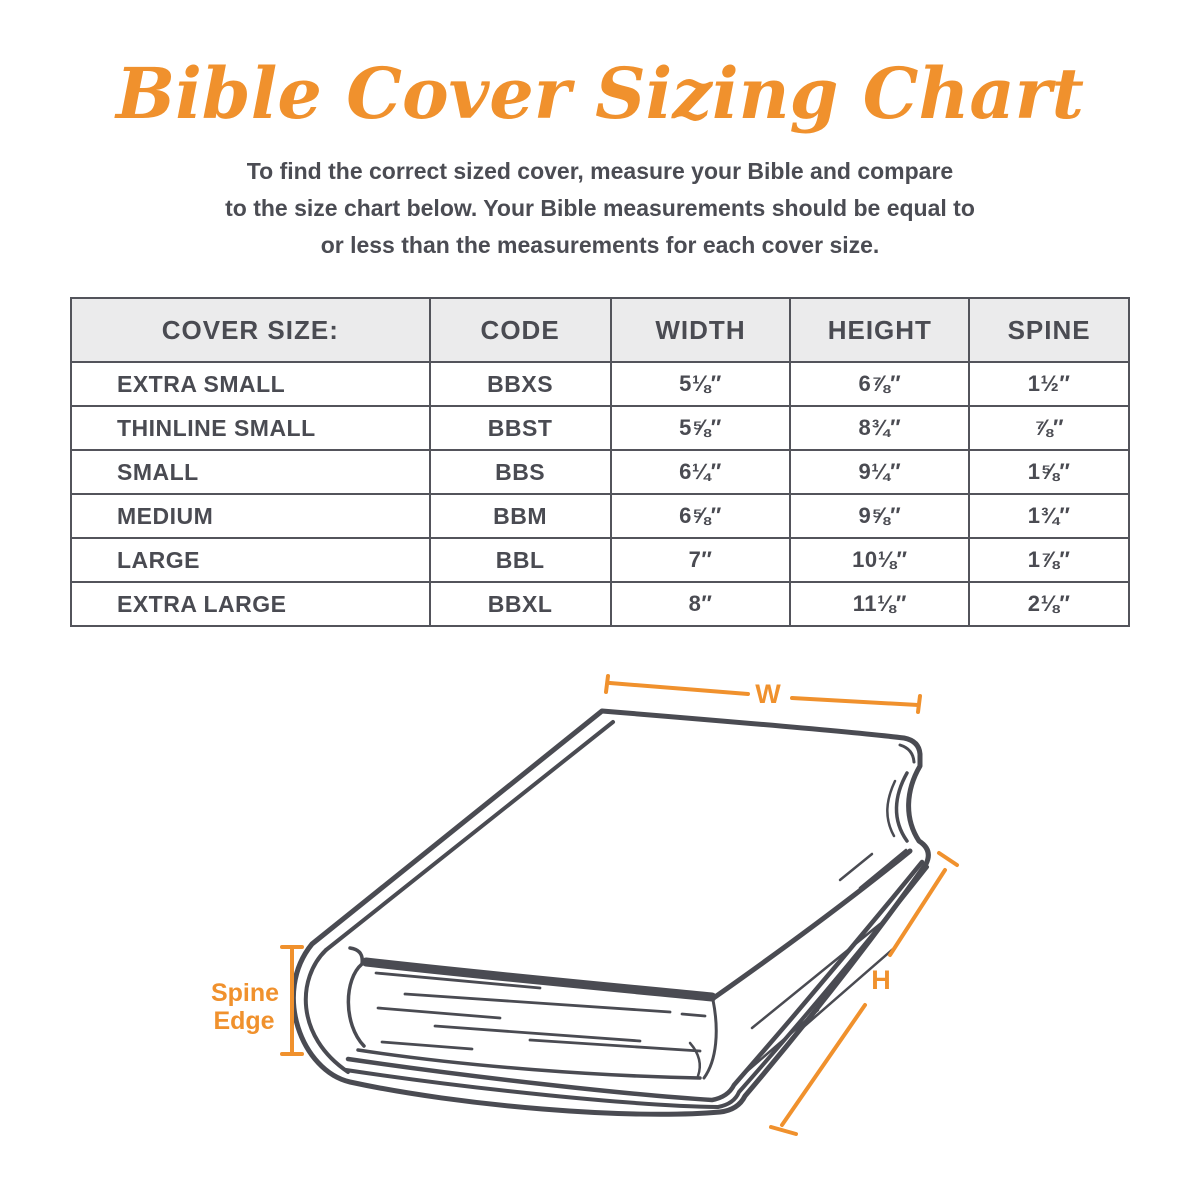 The image size is (1200, 1200). I want to click on code-cell: BBM, so click(520, 516).